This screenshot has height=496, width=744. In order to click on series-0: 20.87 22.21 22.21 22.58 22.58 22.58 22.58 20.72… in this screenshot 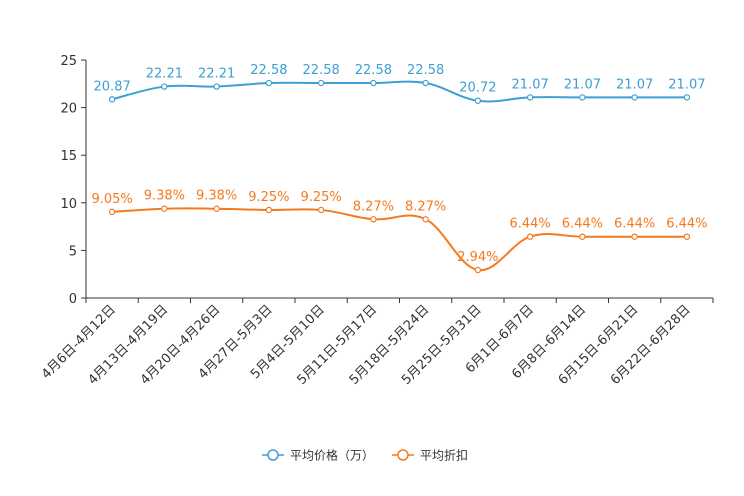, I will do `click(399, 83)`.